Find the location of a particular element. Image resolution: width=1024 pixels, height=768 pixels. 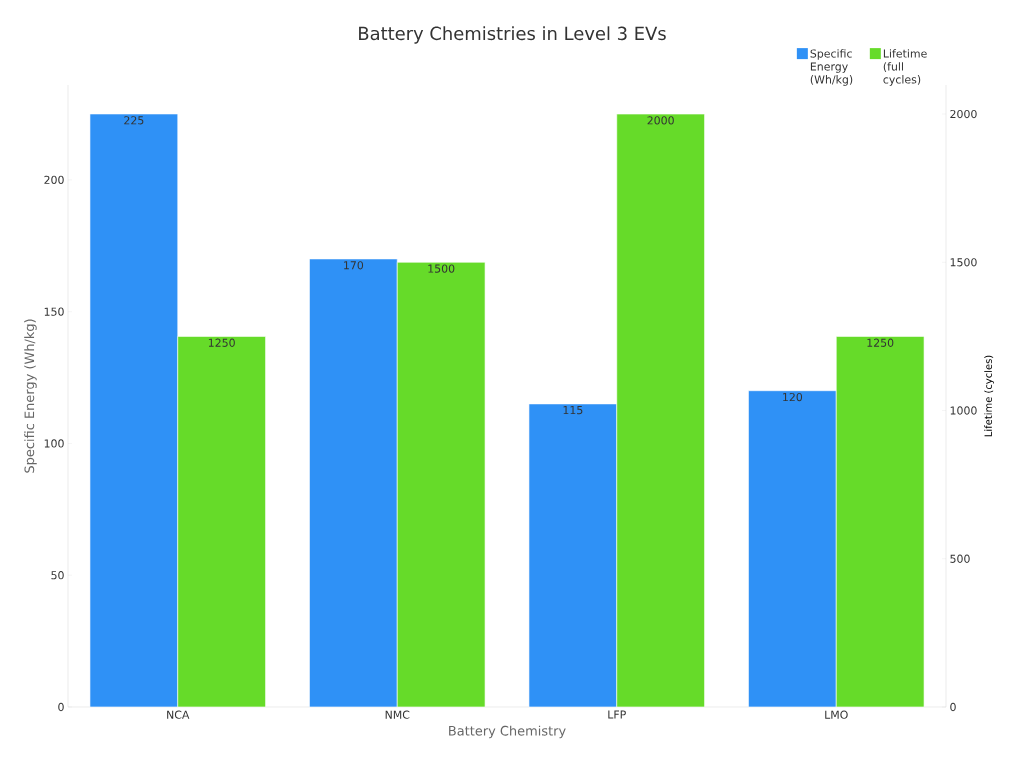

y-tick-label: 100 is located at coordinates (54, 443).